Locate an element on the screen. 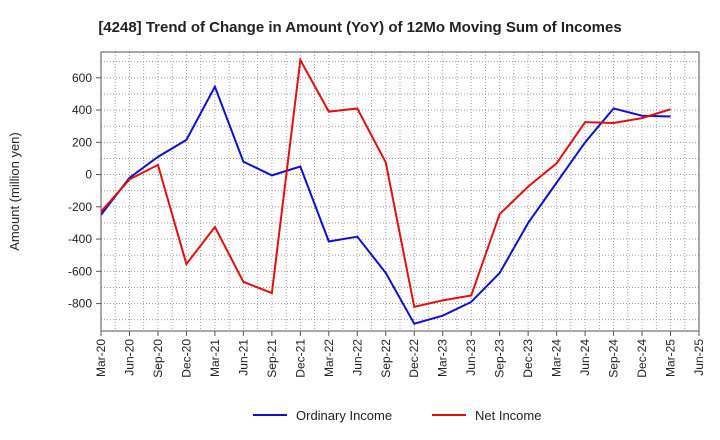  x-tick-label: Sep-22 is located at coordinates (386, 358).